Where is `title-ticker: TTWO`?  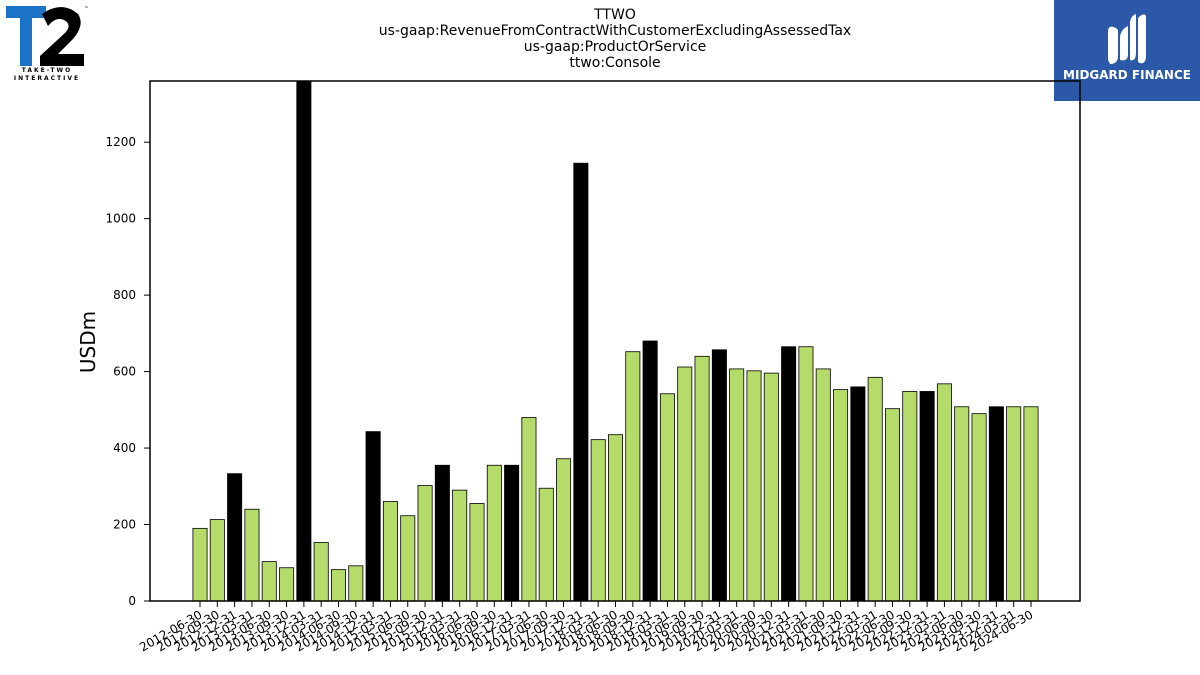
title-ticker: TTWO is located at coordinates (615, 15).